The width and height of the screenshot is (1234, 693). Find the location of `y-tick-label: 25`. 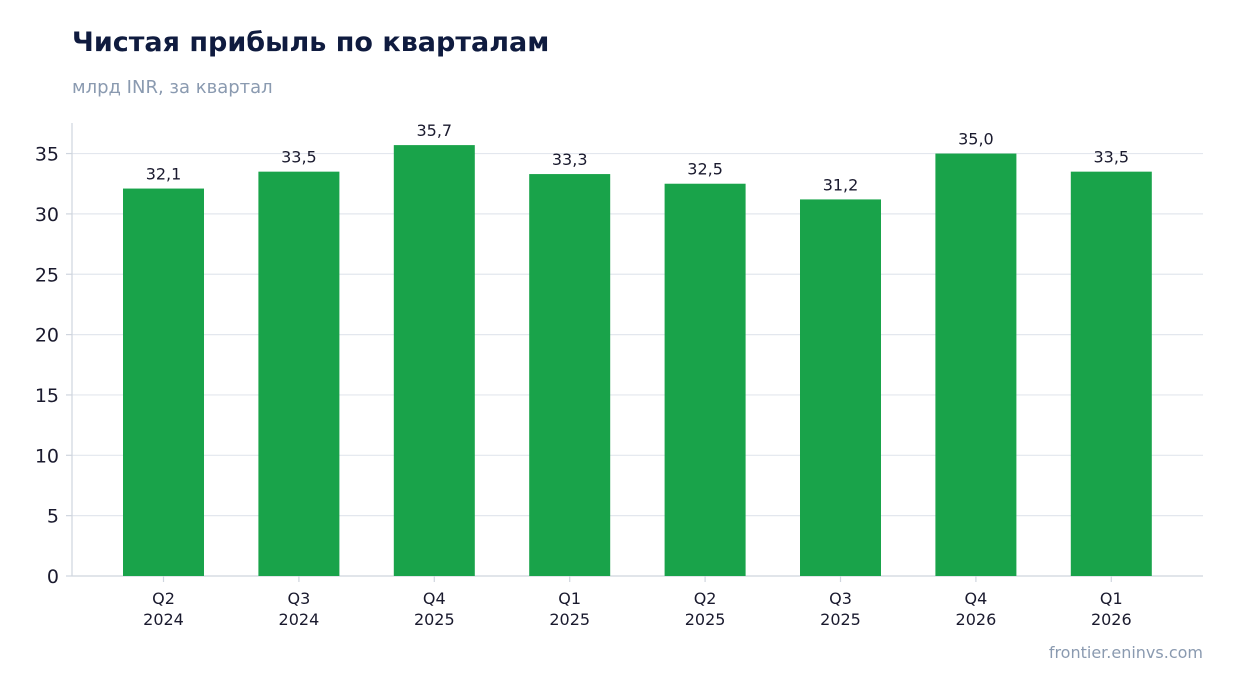

y-tick-label: 25 is located at coordinates (47, 275).